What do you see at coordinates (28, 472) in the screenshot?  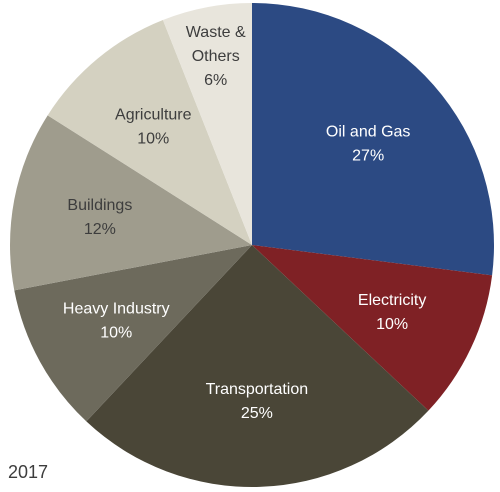 I see `year-label: 2017` at bounding box center [28, 472].